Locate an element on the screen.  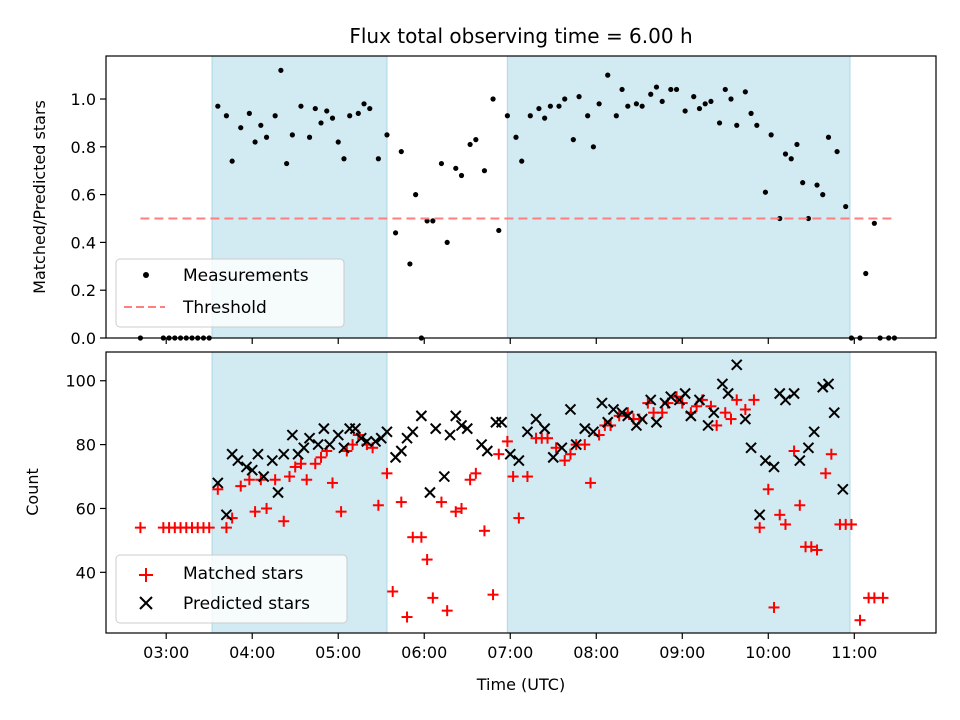
x-tick-label: 11:00 is located at coordinates (854, 652).